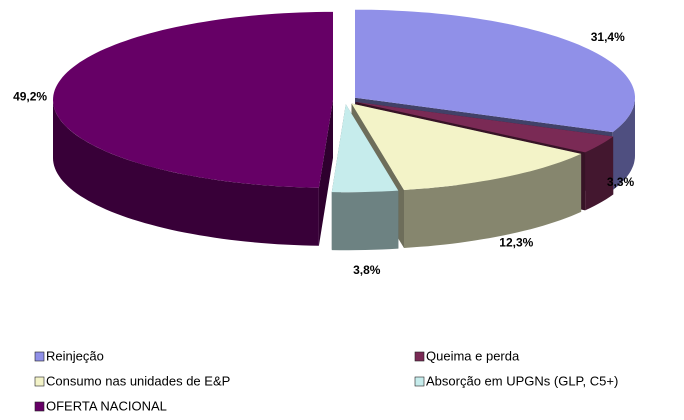 This screenshot has height=420, width=684. Describe the element at coordinates (367, 270) in the screenshot. I see `data-label: 3,8%` at that location.